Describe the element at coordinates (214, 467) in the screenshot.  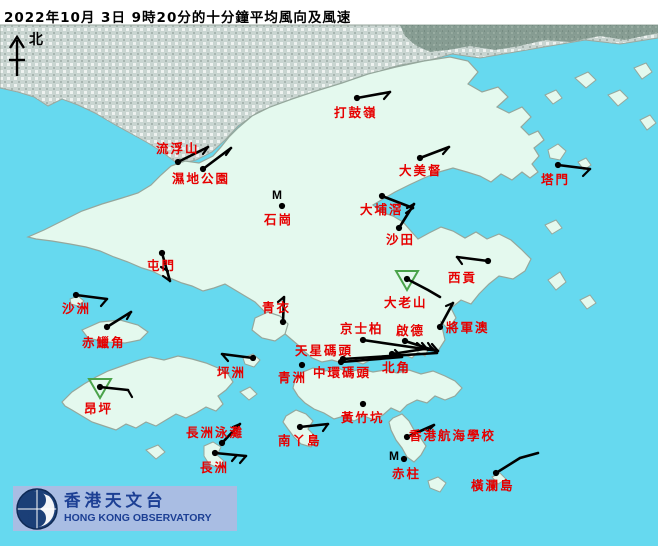
I see `station-label: 長洲` at that location.